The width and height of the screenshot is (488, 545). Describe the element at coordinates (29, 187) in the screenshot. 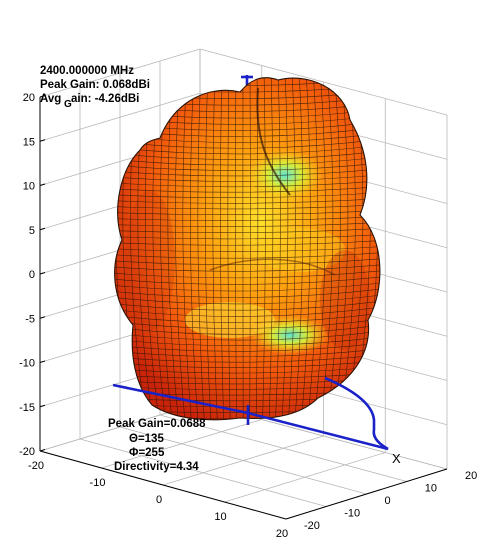

I see `z-tick-label-2: 10` at that location.